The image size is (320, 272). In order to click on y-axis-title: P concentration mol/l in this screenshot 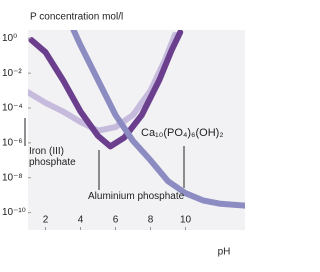, I will do `click(76, 17)`.